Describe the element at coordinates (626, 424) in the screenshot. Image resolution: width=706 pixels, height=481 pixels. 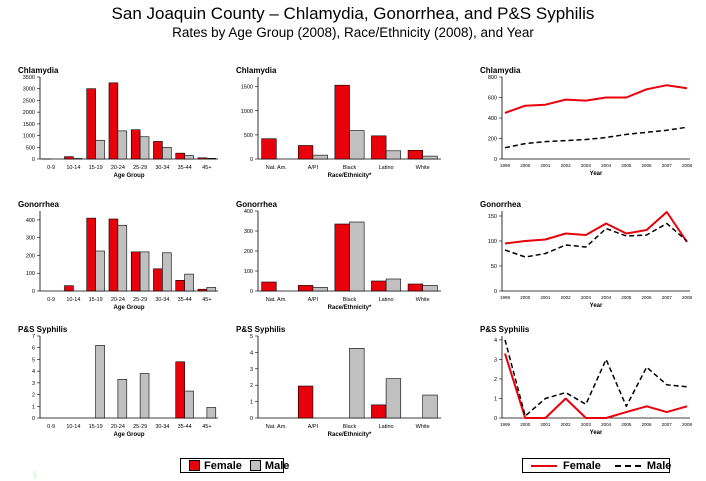
I see `year-syphilis-xtick-label-6: 2005` at that location.